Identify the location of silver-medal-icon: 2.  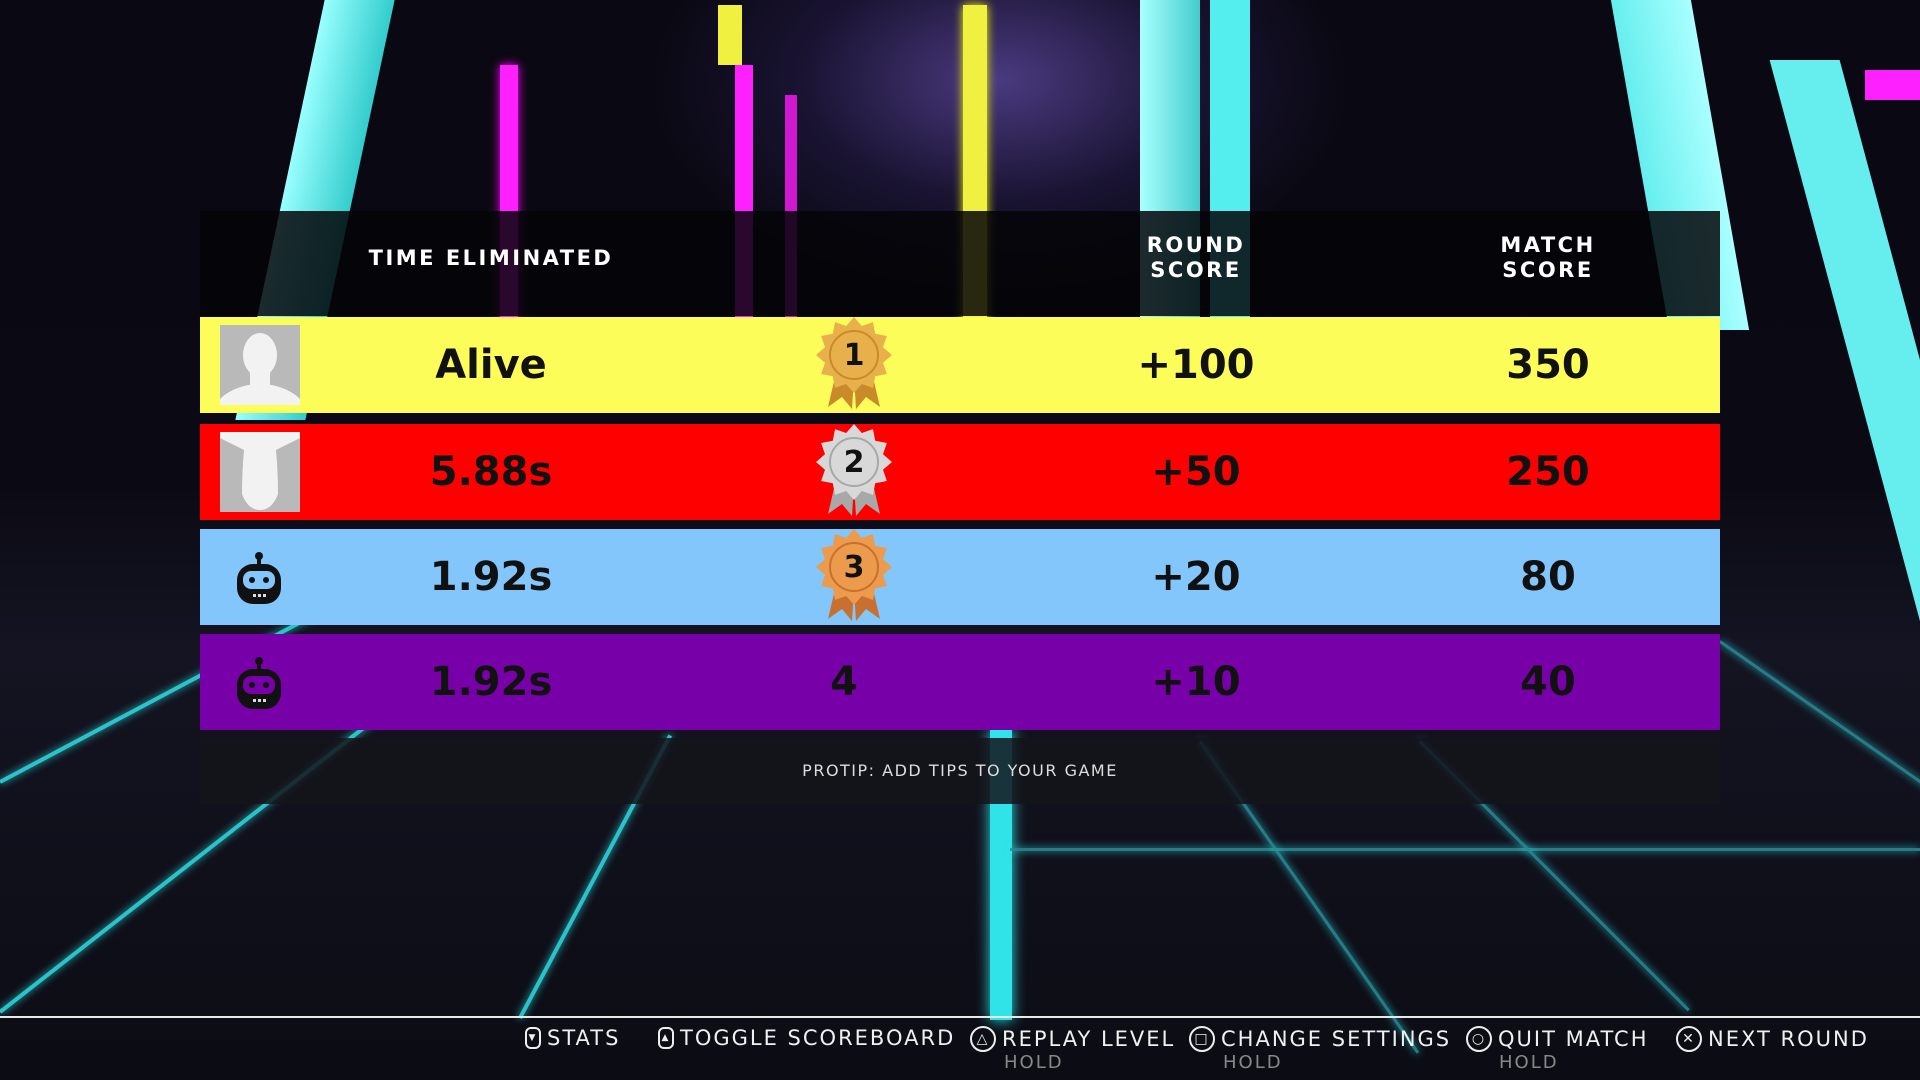
(854, 470).